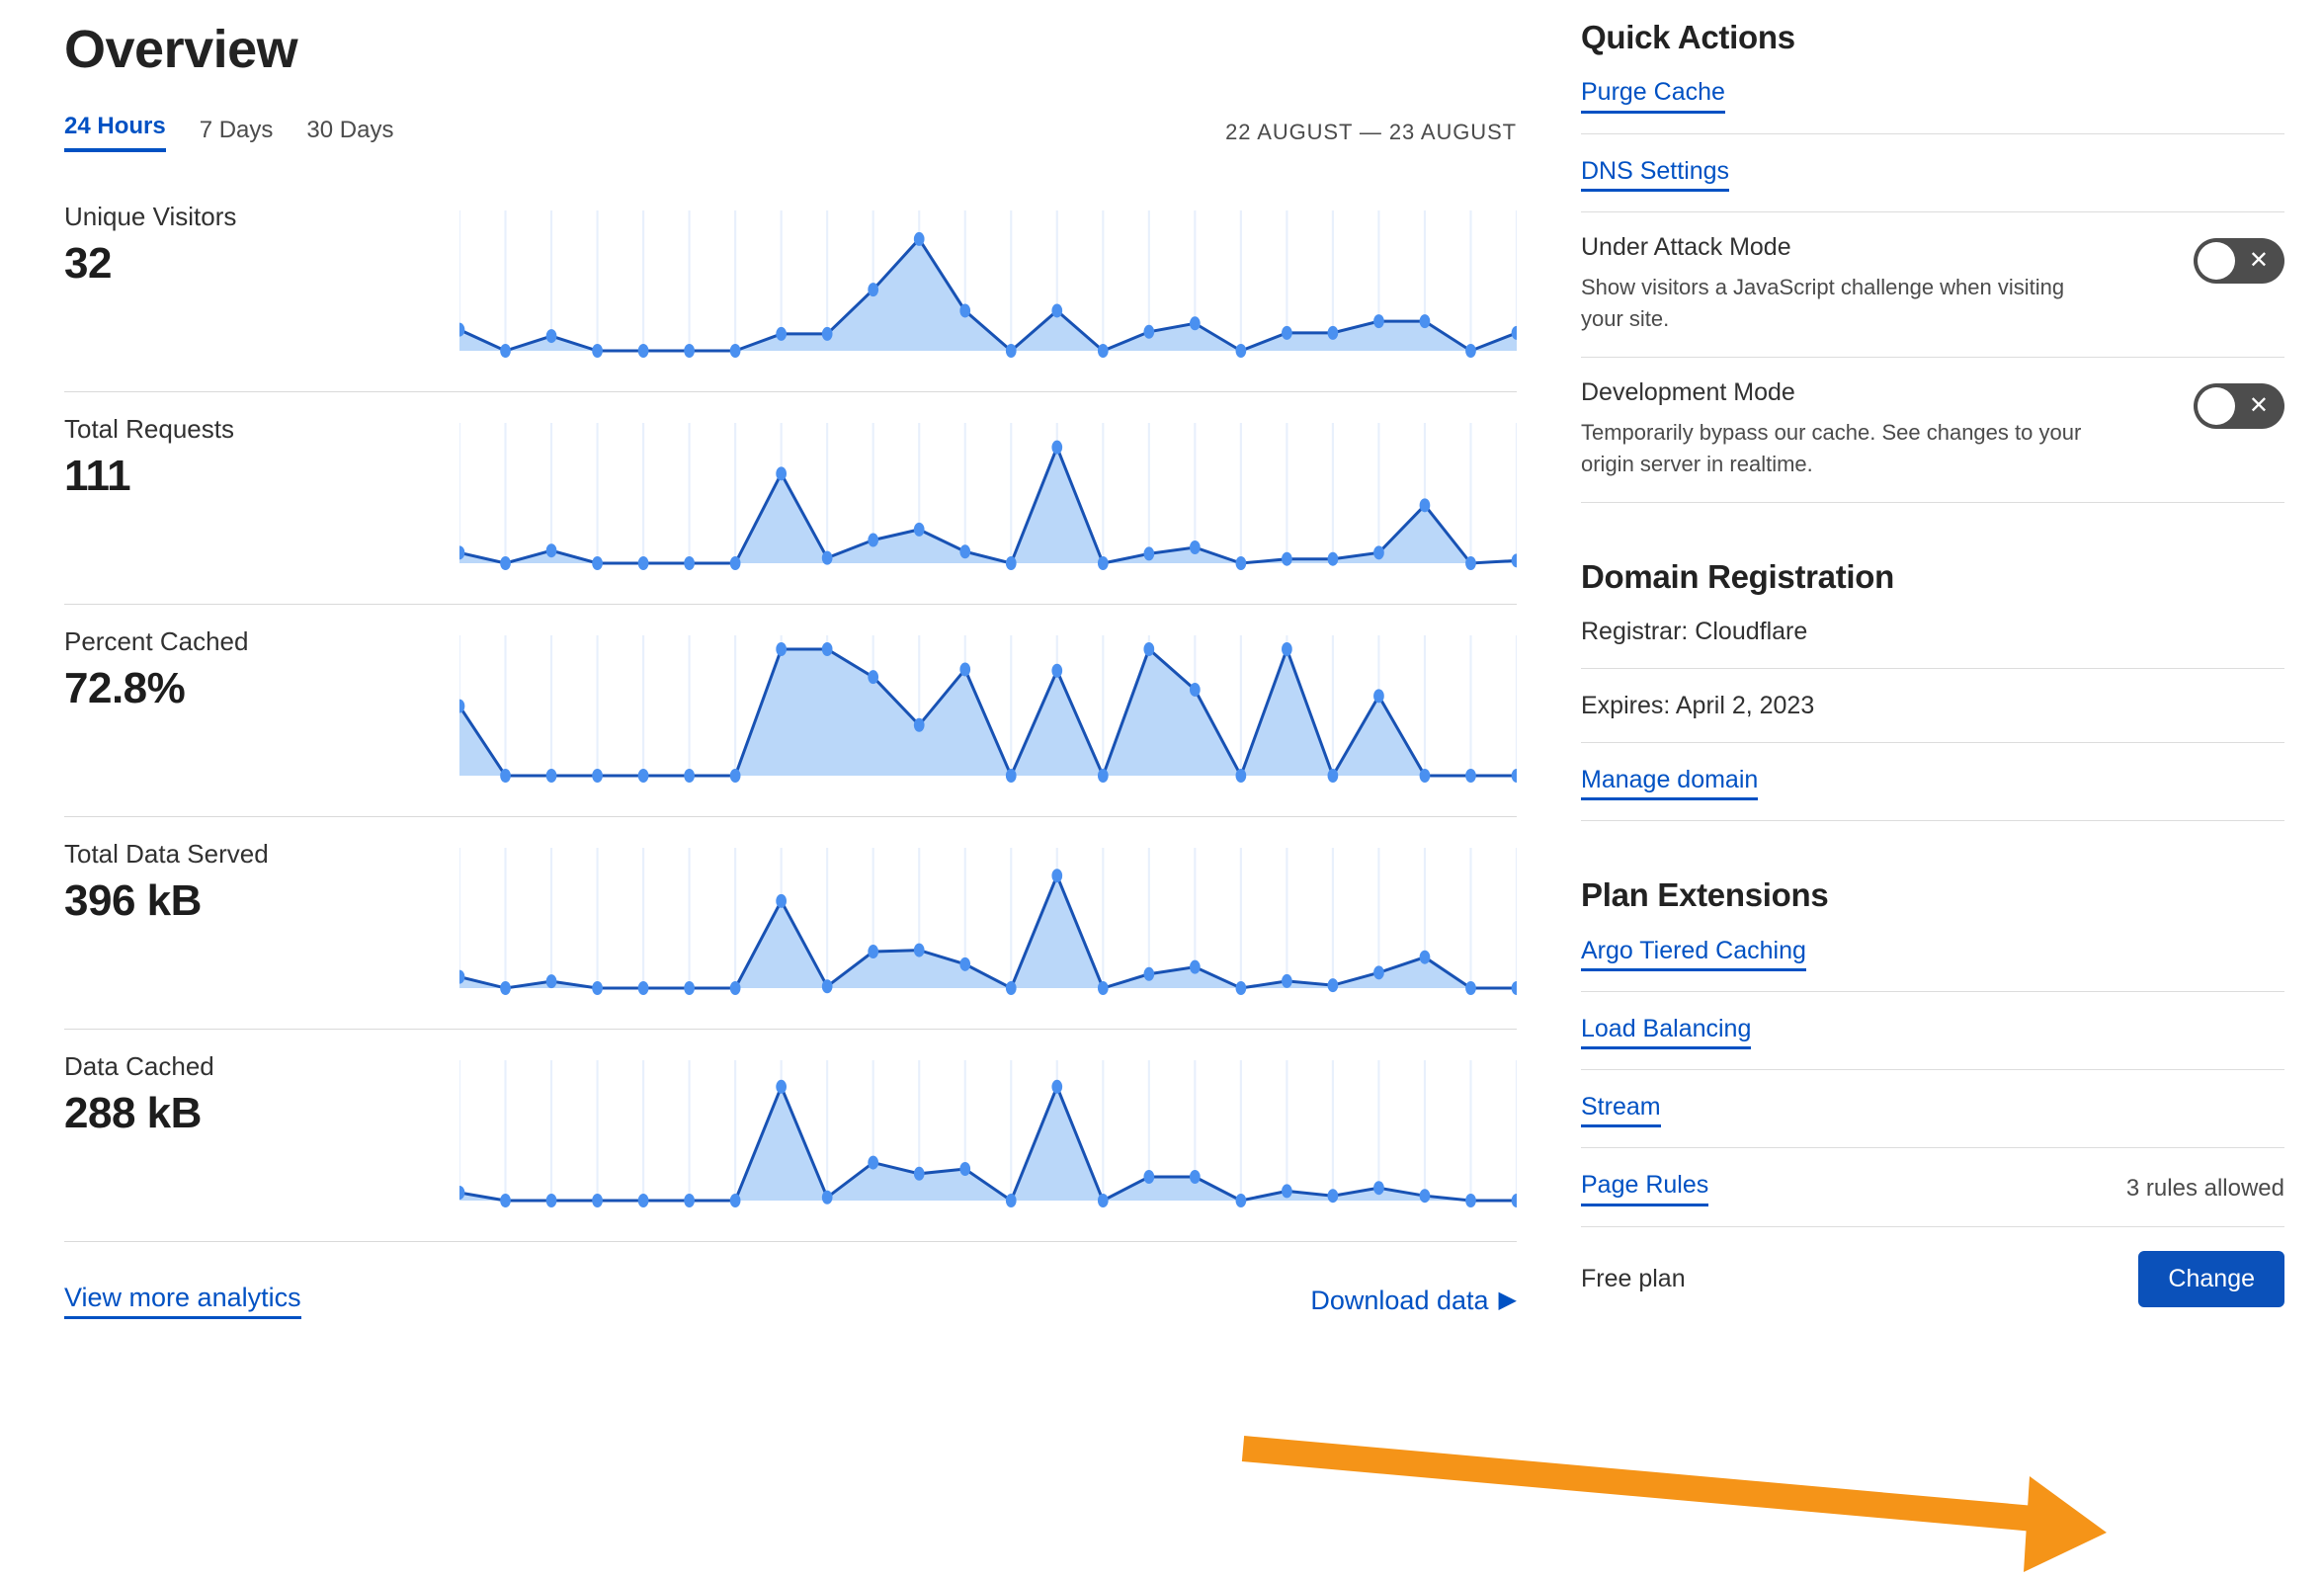  What do you see at coordinates (1653, 95) in the screenshot?
I see `purge-cache-link: Purge Cache` at bounding box center [1653, 95].